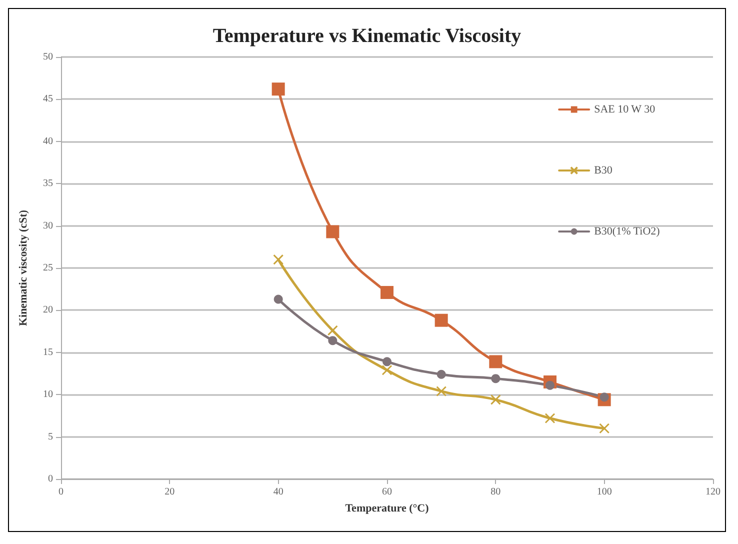 This screenshot has height=544, width=738. Describe the element at coordinates (278, 492) in the screenshot. I see `x-tick-label: 40` at that location.